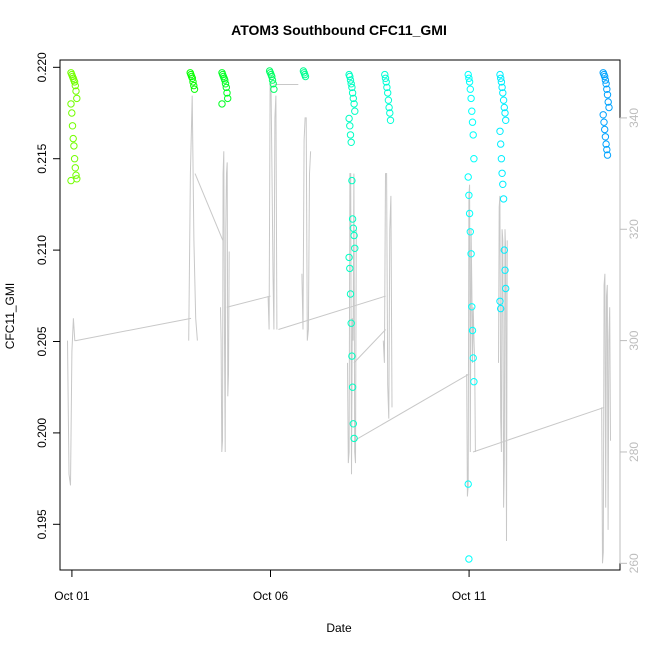 Image resolution: width=650 pixels, height=650 pixels. I want to click on y-axis: 0.195 0.200 0.205 0.210 0.215 0.220, so click(48, 295).